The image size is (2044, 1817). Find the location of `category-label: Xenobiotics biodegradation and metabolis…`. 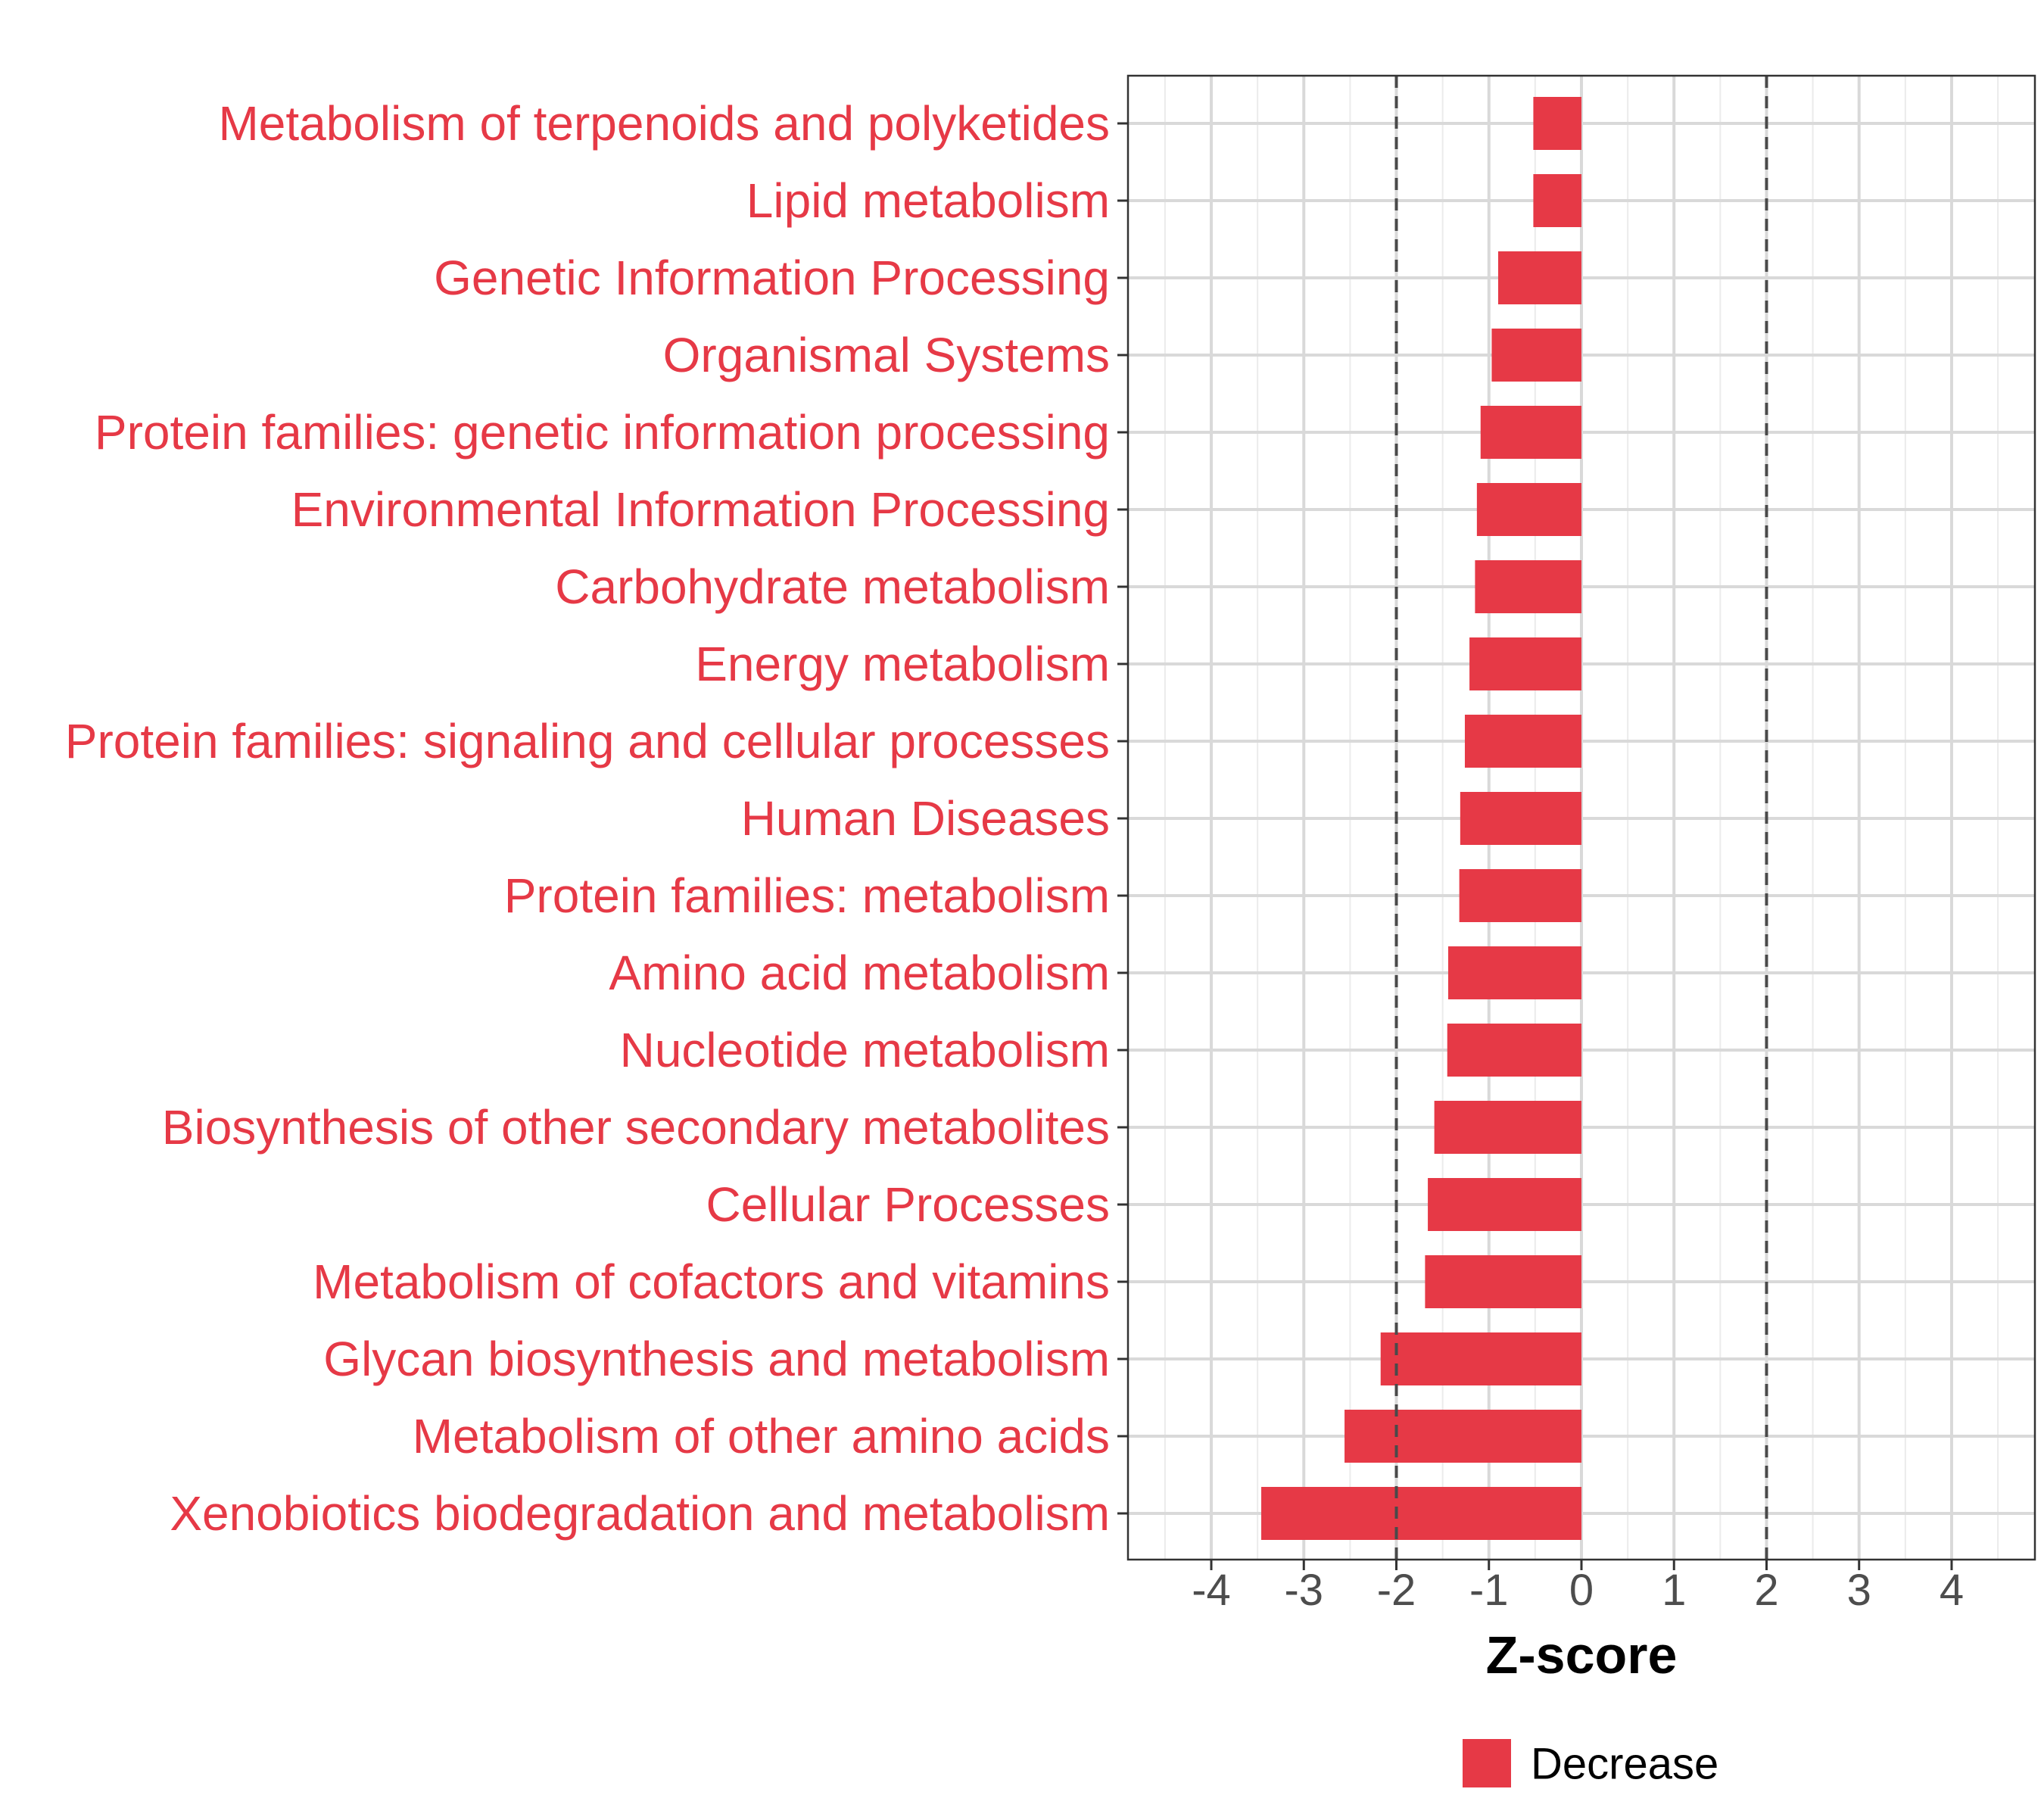

category-label: Xenobiotics biodegradation and metabolis… is located at coordinates (640, 1513).